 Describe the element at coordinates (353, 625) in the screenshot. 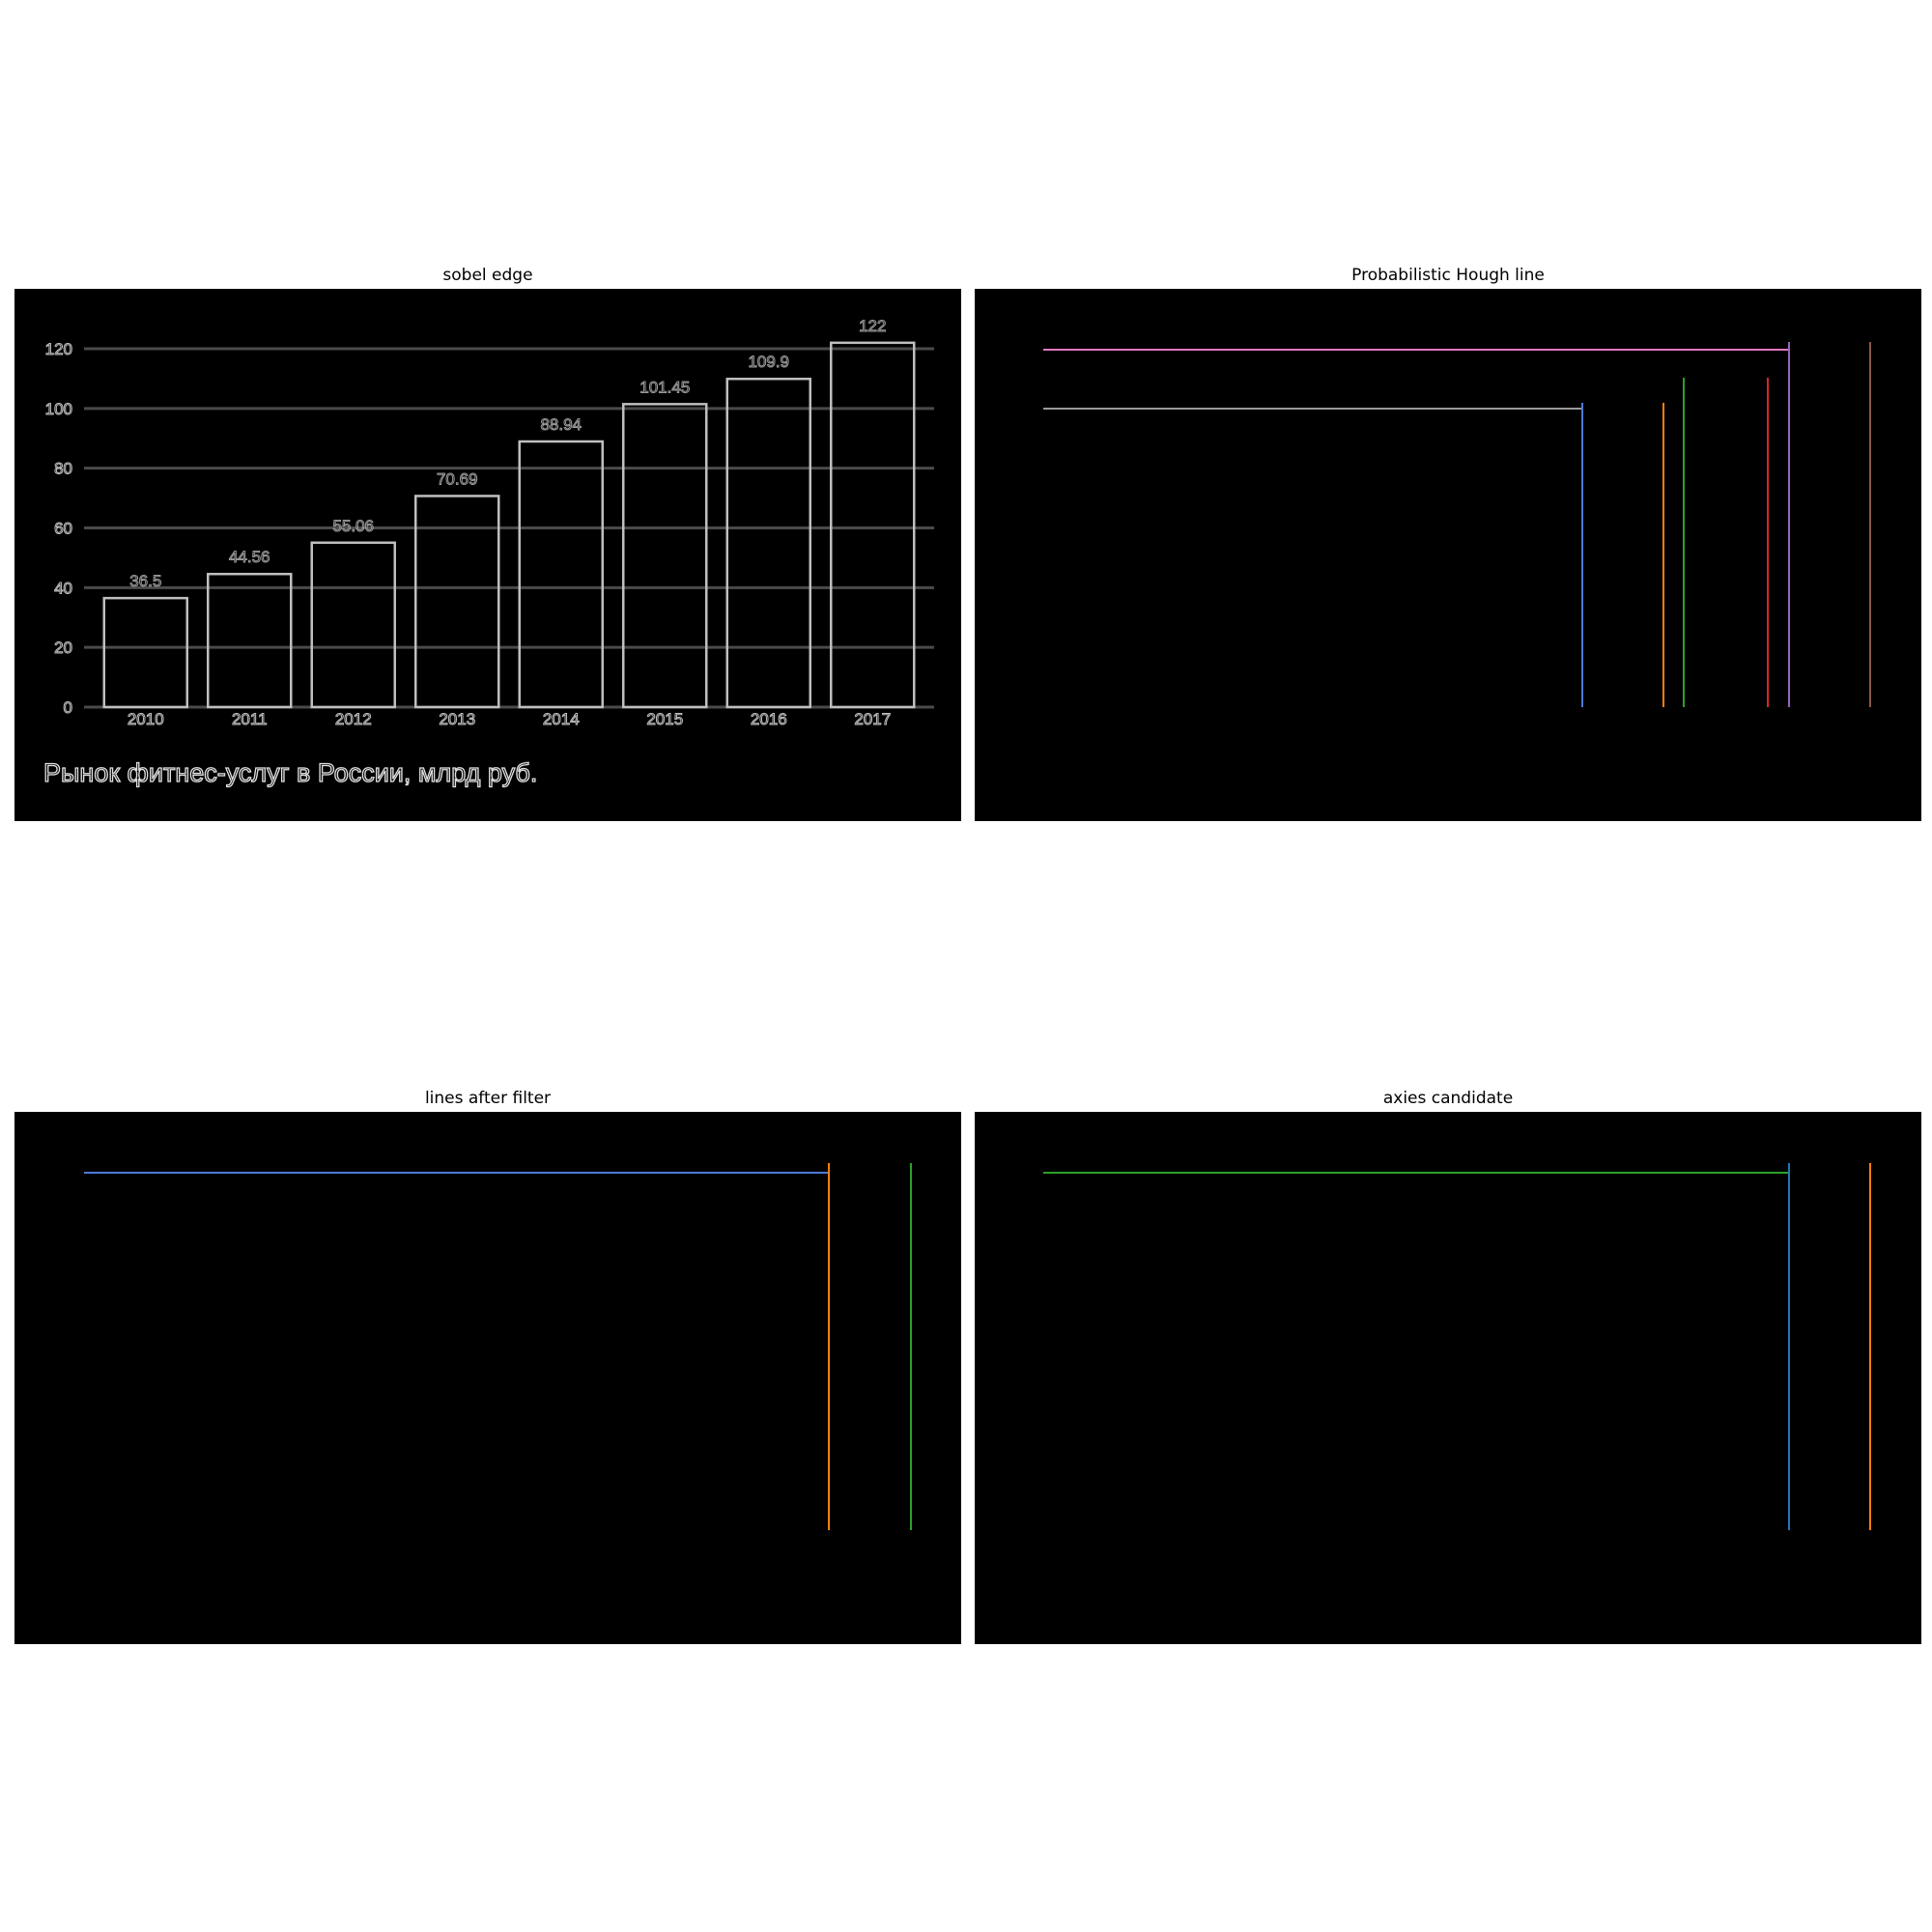

I see `bar-2012` at that location.